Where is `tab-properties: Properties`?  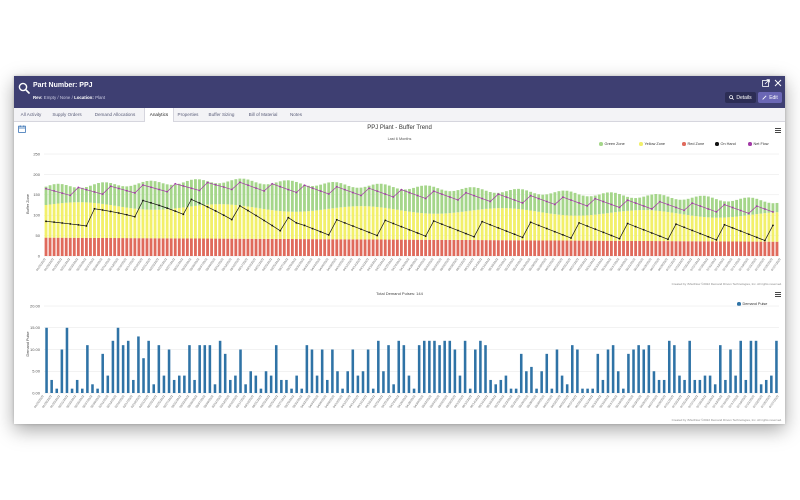
tab-properties: Properties is located at coordinates (188, 114).